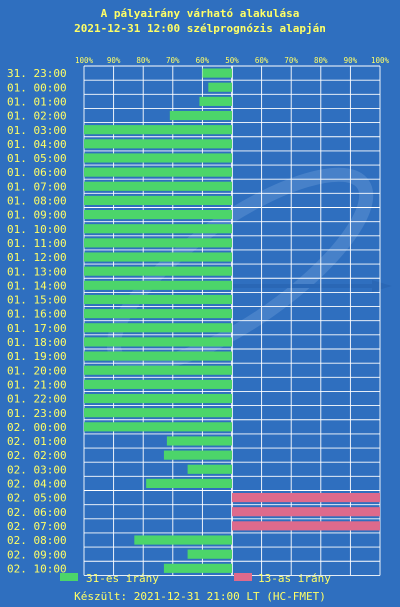 This screenshot has height=607, width=400. I want to click on row-label: 31. 23:00, so click(37, 73).